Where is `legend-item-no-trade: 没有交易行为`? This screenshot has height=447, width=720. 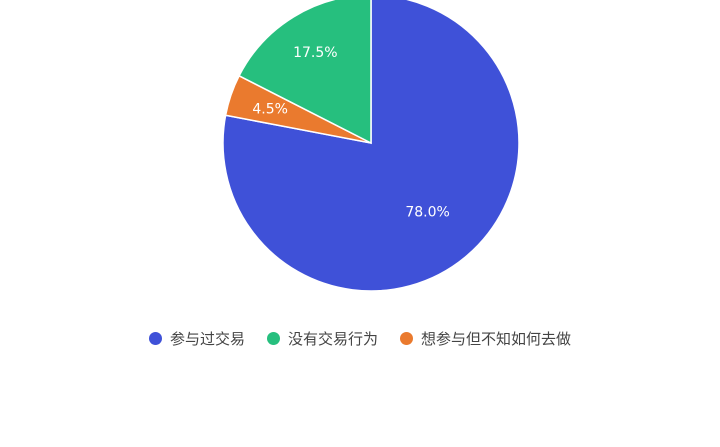 legend-item-no-trade: 没有交易行为 is located at coordinates (322, 338).